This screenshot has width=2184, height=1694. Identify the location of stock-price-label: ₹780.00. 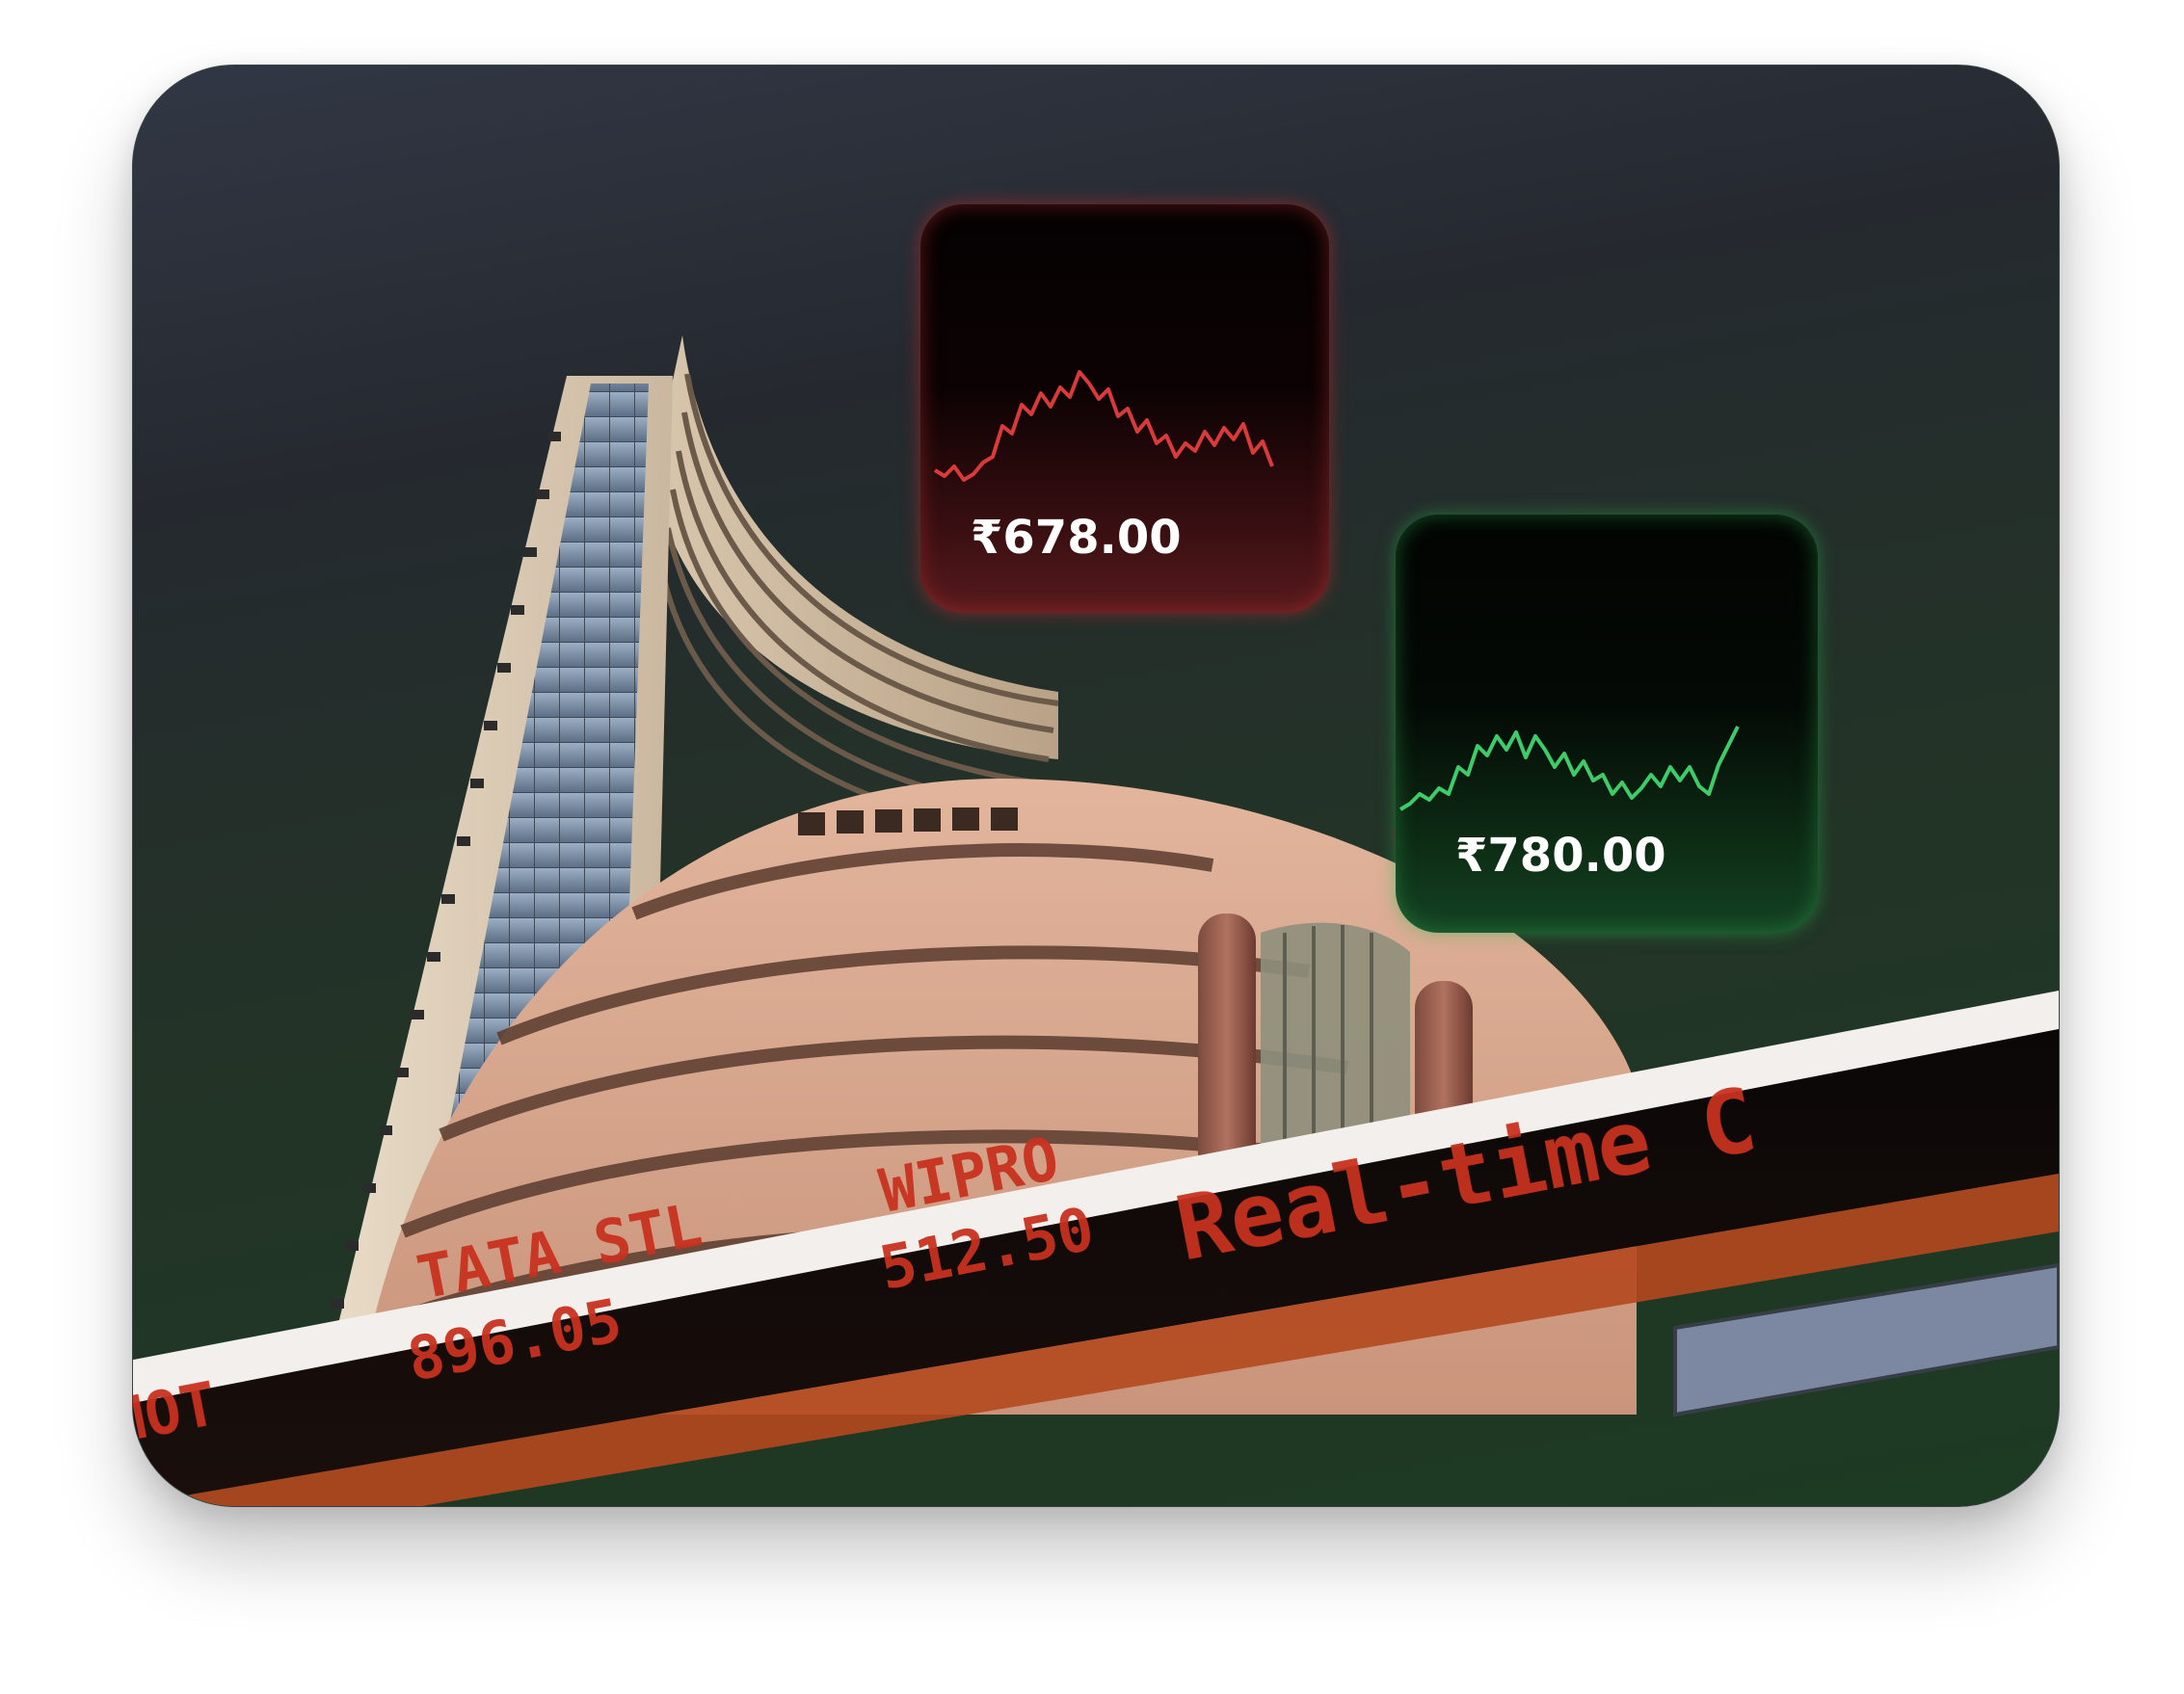
(1560, 856).